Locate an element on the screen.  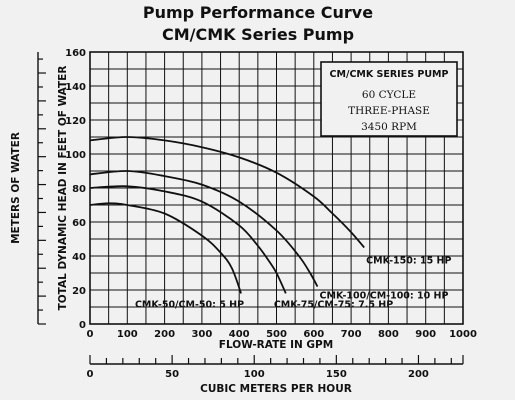
info-box-line-phase: THREE-PHASE is located at coordinates (389, 111).